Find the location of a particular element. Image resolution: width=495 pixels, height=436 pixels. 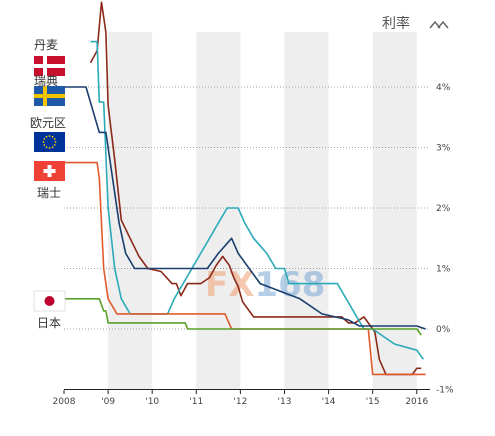

year-band-2011 is located at coordinates (218, 211).